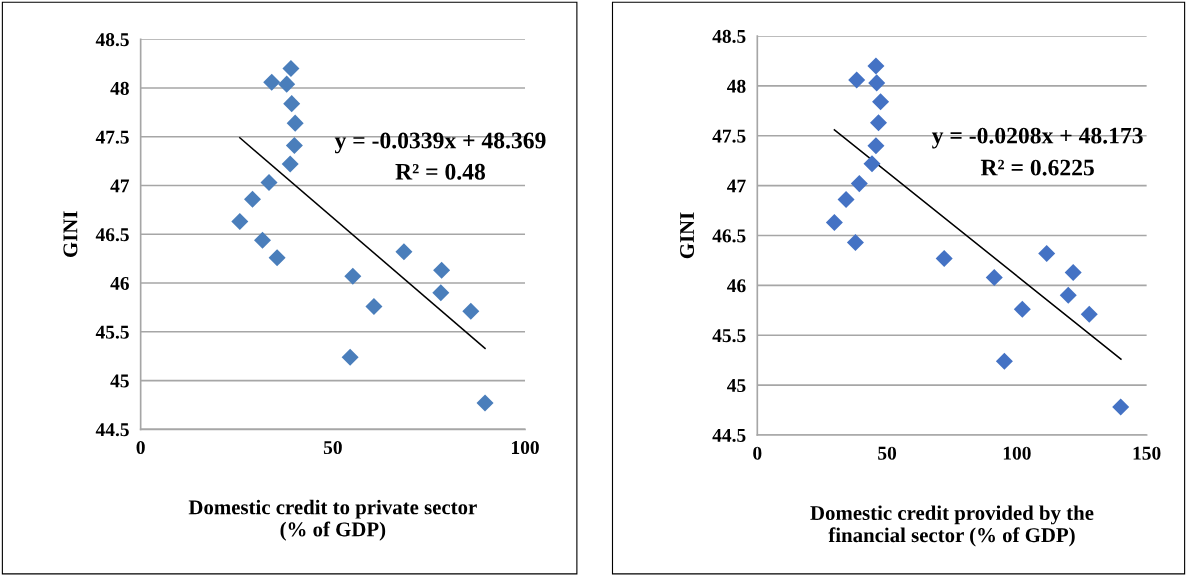 This screenshot has width=1187, height=575. I want to click on annotation: R² = 0.48, so click(440, 171).